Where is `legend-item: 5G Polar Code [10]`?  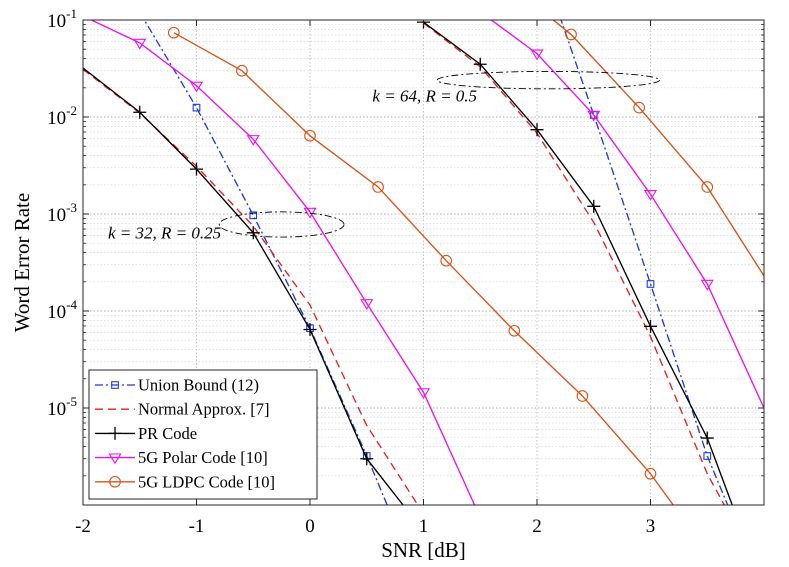
legend-item: 5G Polar Code [10] is located at coordinates (181, 457).